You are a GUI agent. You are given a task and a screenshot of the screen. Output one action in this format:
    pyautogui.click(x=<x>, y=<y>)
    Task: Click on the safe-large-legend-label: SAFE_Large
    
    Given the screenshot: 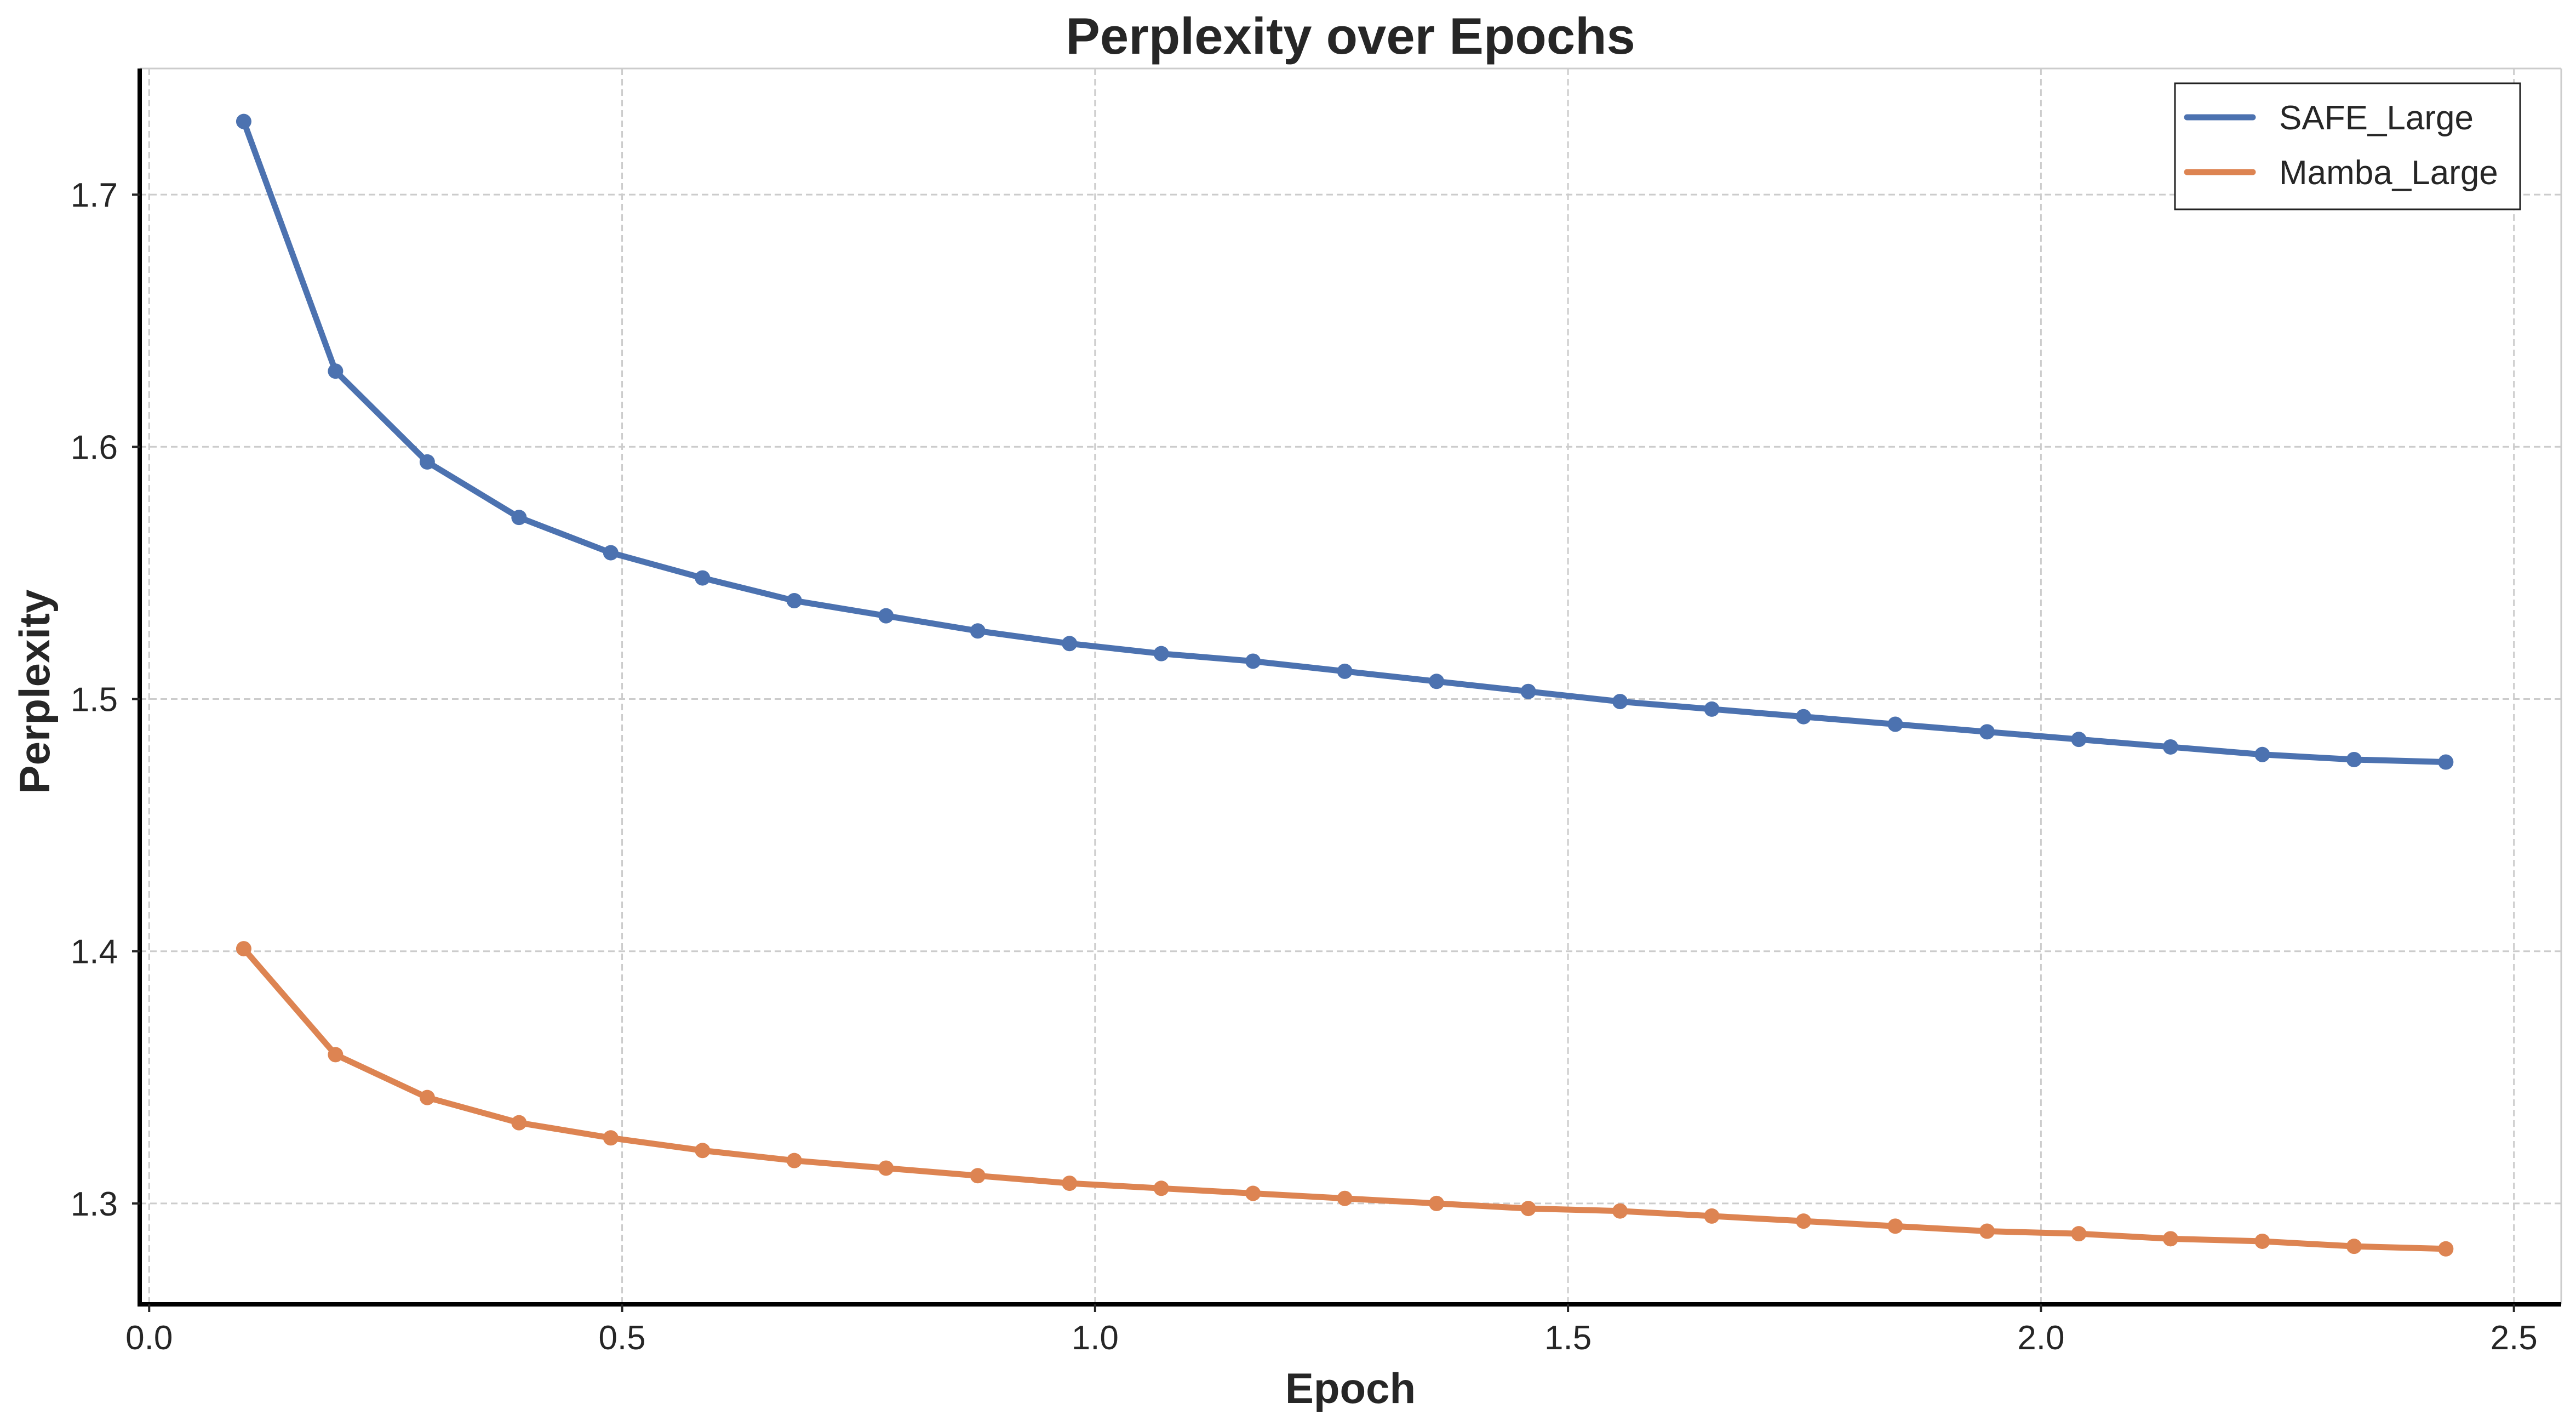 What is the action you would take?
    pyautogui.click(x=2376, y=118)
    